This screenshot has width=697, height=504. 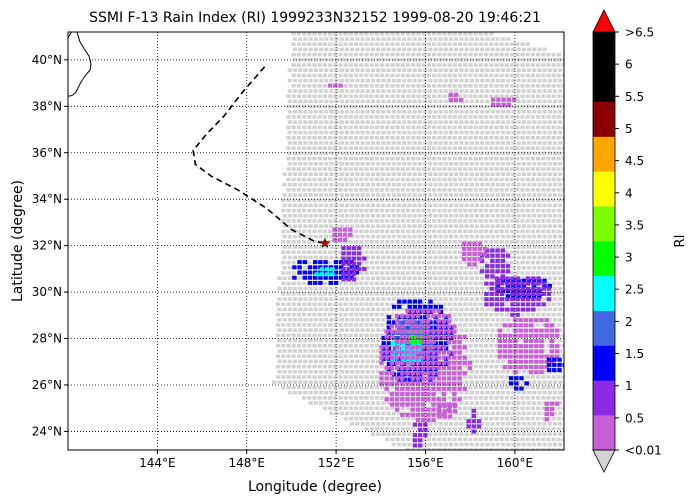 I want to click on y-tick-label: 28°N, so click(x=47, y=339).